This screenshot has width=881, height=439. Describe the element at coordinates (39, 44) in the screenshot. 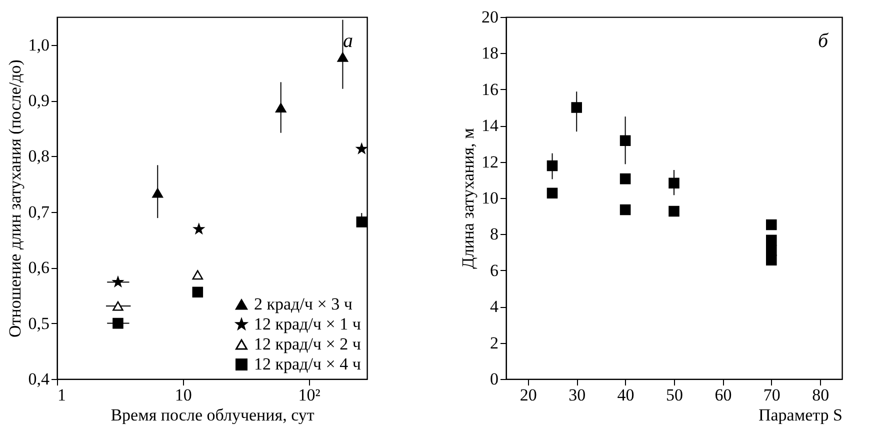

I see `y-tick-label: 1,0` at that location.